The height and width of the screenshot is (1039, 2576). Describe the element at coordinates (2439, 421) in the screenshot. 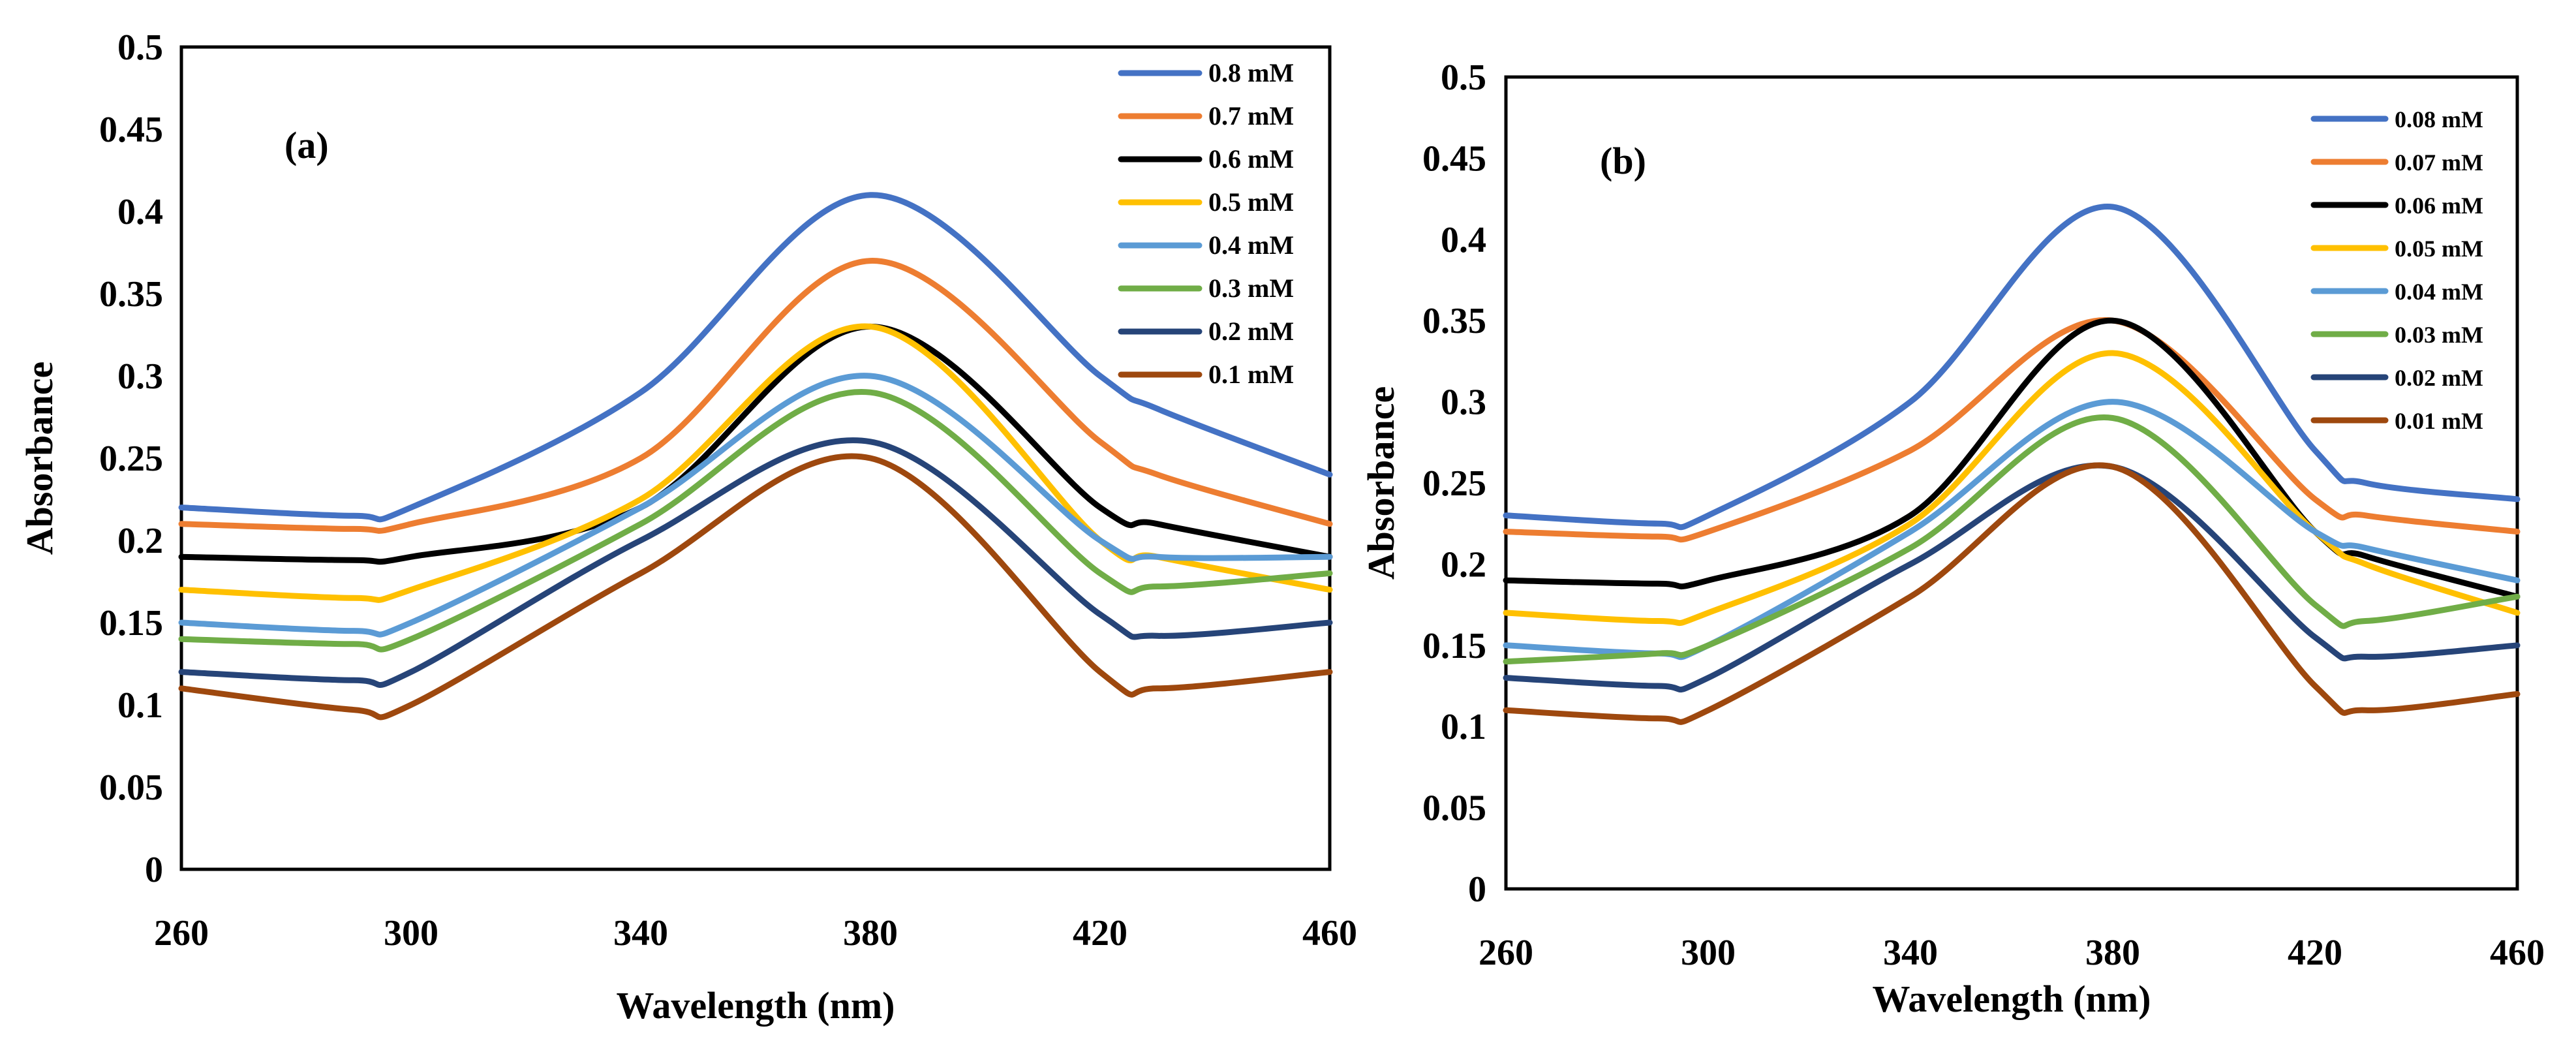

I see `legend-label: 0.01 mM` at that location.